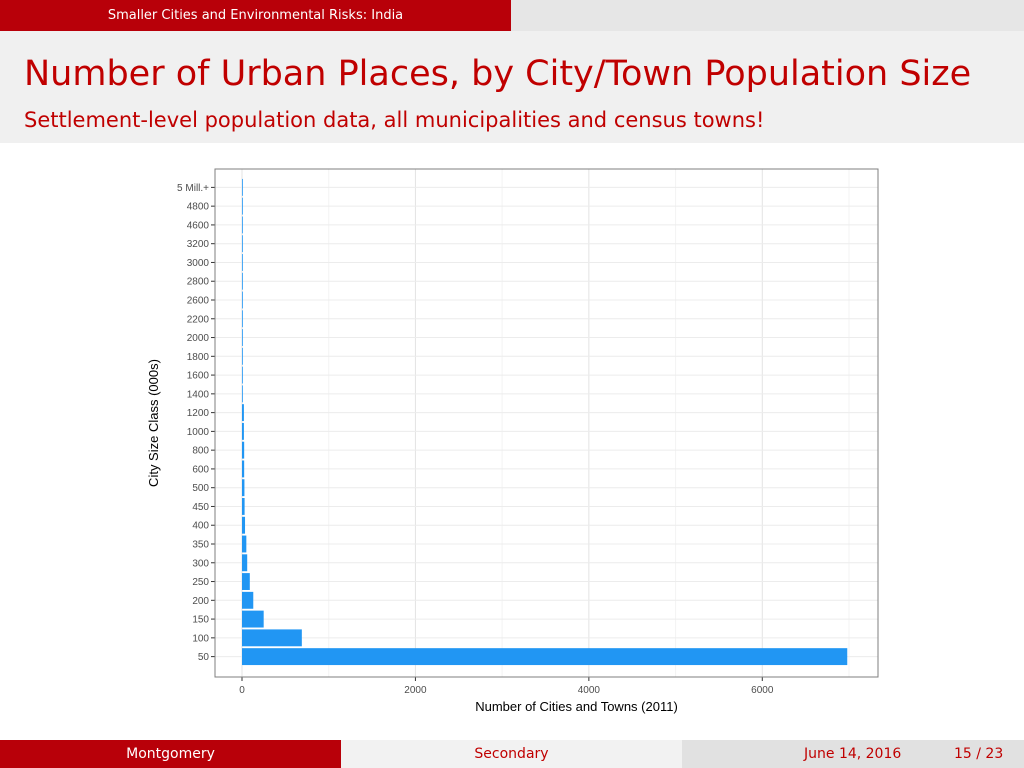 The width and height of the screenshot is (1024, 768). I want to click on x-tick-label: 6000, so click(762, 690).